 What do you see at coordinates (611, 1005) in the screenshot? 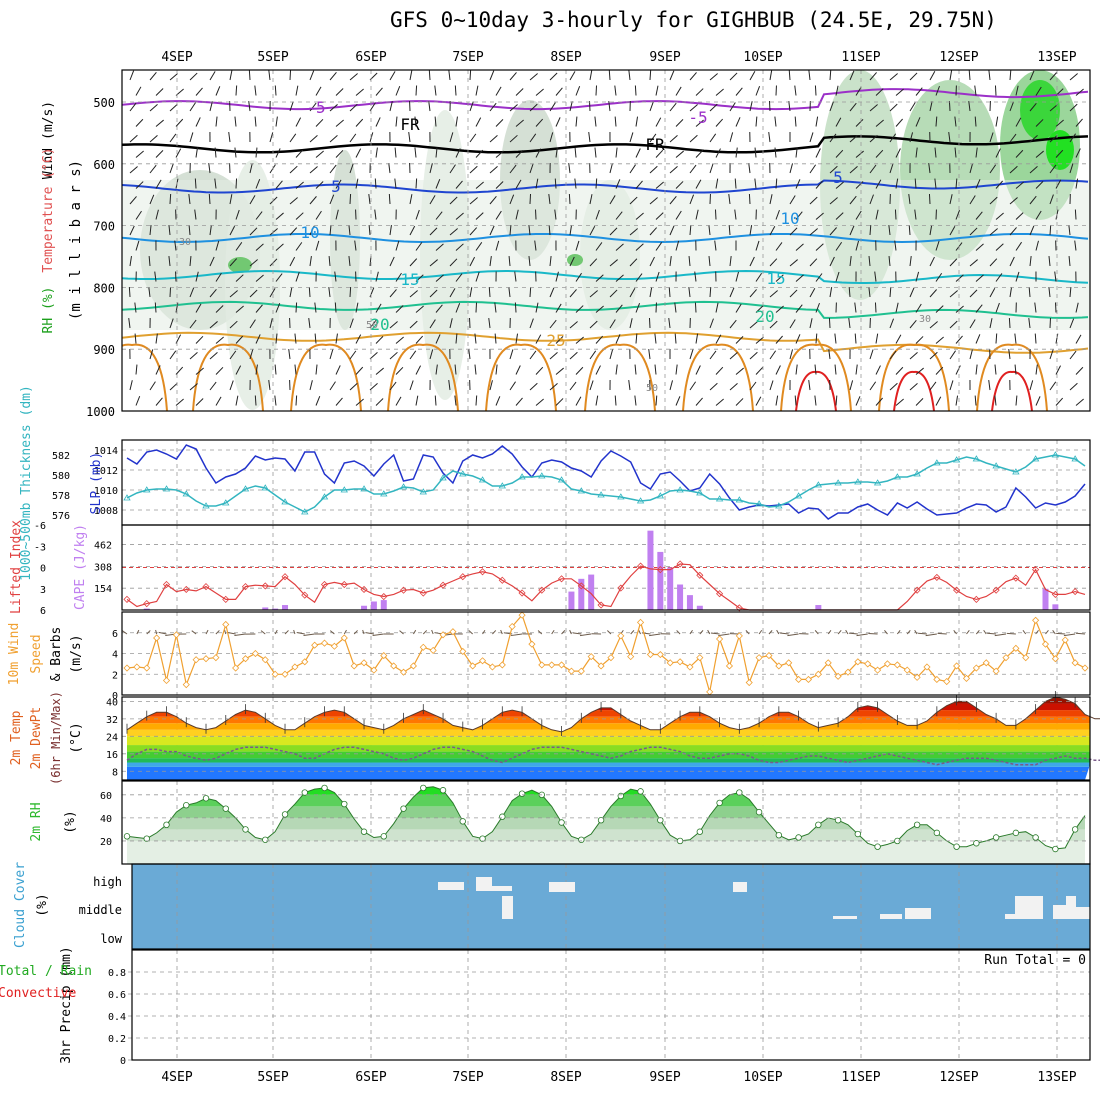
I see `panel-frame` at bounding box center [611, 1005].